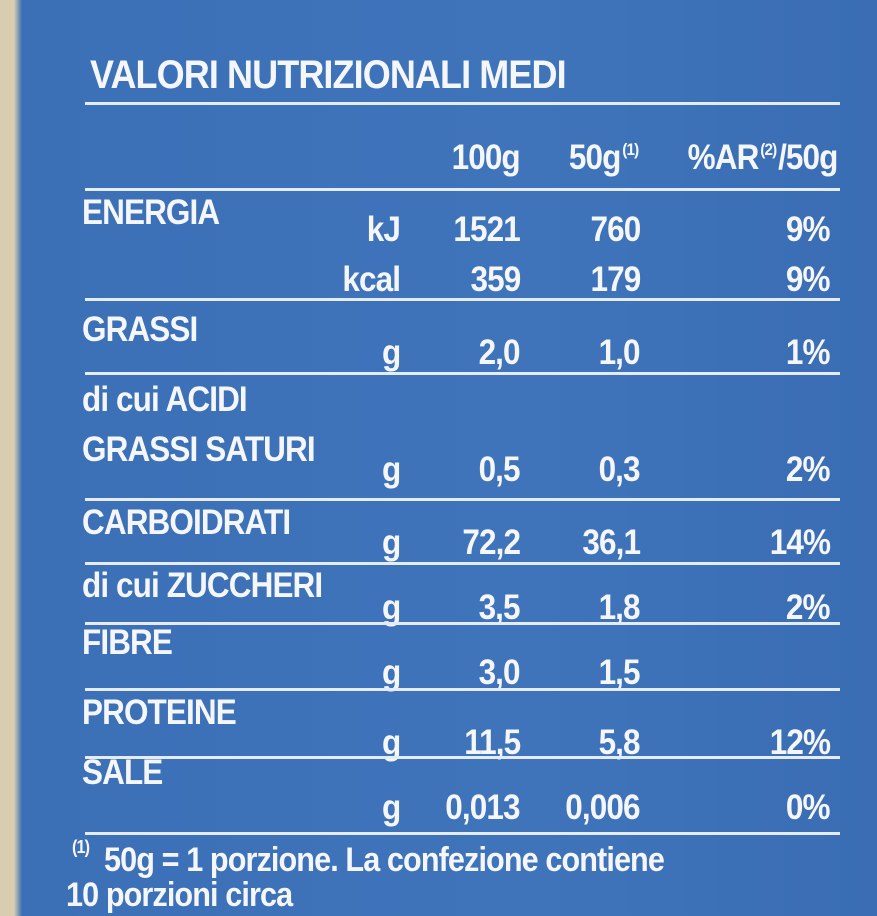  What do you see at coordinates (724, 157) in the screenshot?
I see `column-text: %AR` at bounding box center [724, 157].